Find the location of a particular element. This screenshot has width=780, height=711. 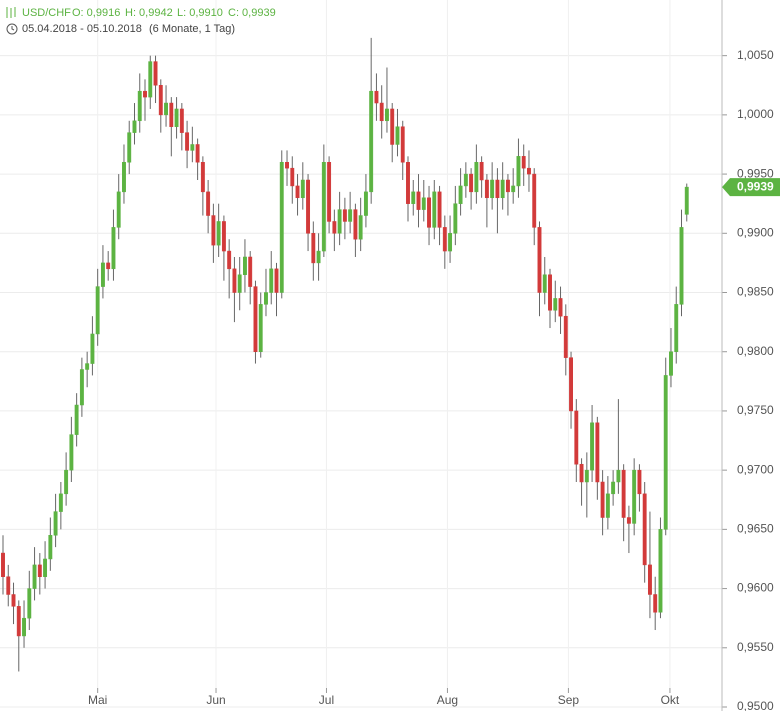

x-tick-label: Mai is located at coordinates (97, 700).